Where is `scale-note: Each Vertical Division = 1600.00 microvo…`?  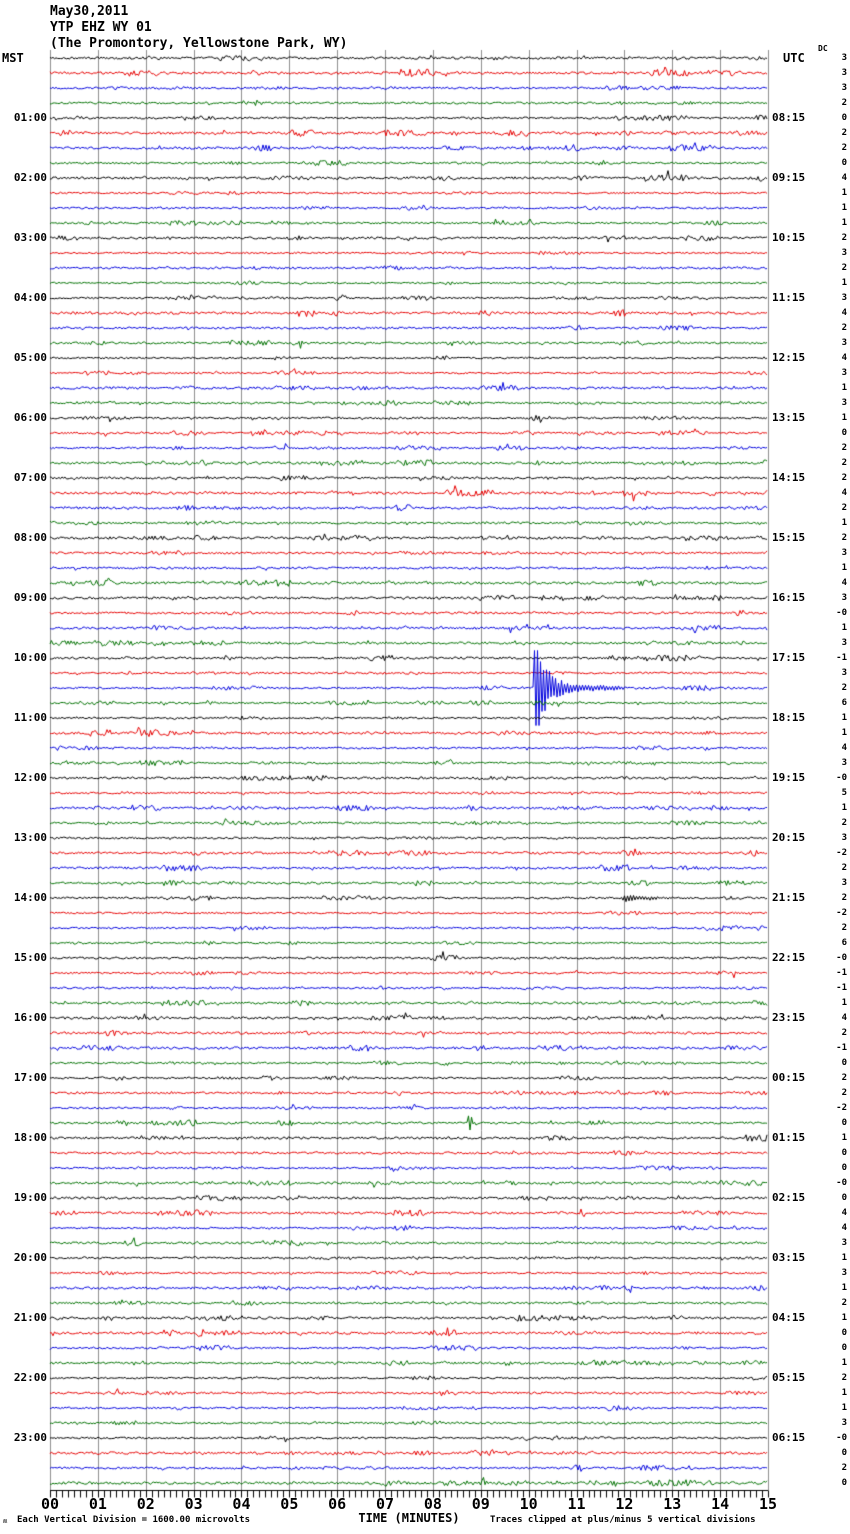
scale-note: Each Vertical Division = 1600.00 microvo… is located at coordinates (133, 1520).